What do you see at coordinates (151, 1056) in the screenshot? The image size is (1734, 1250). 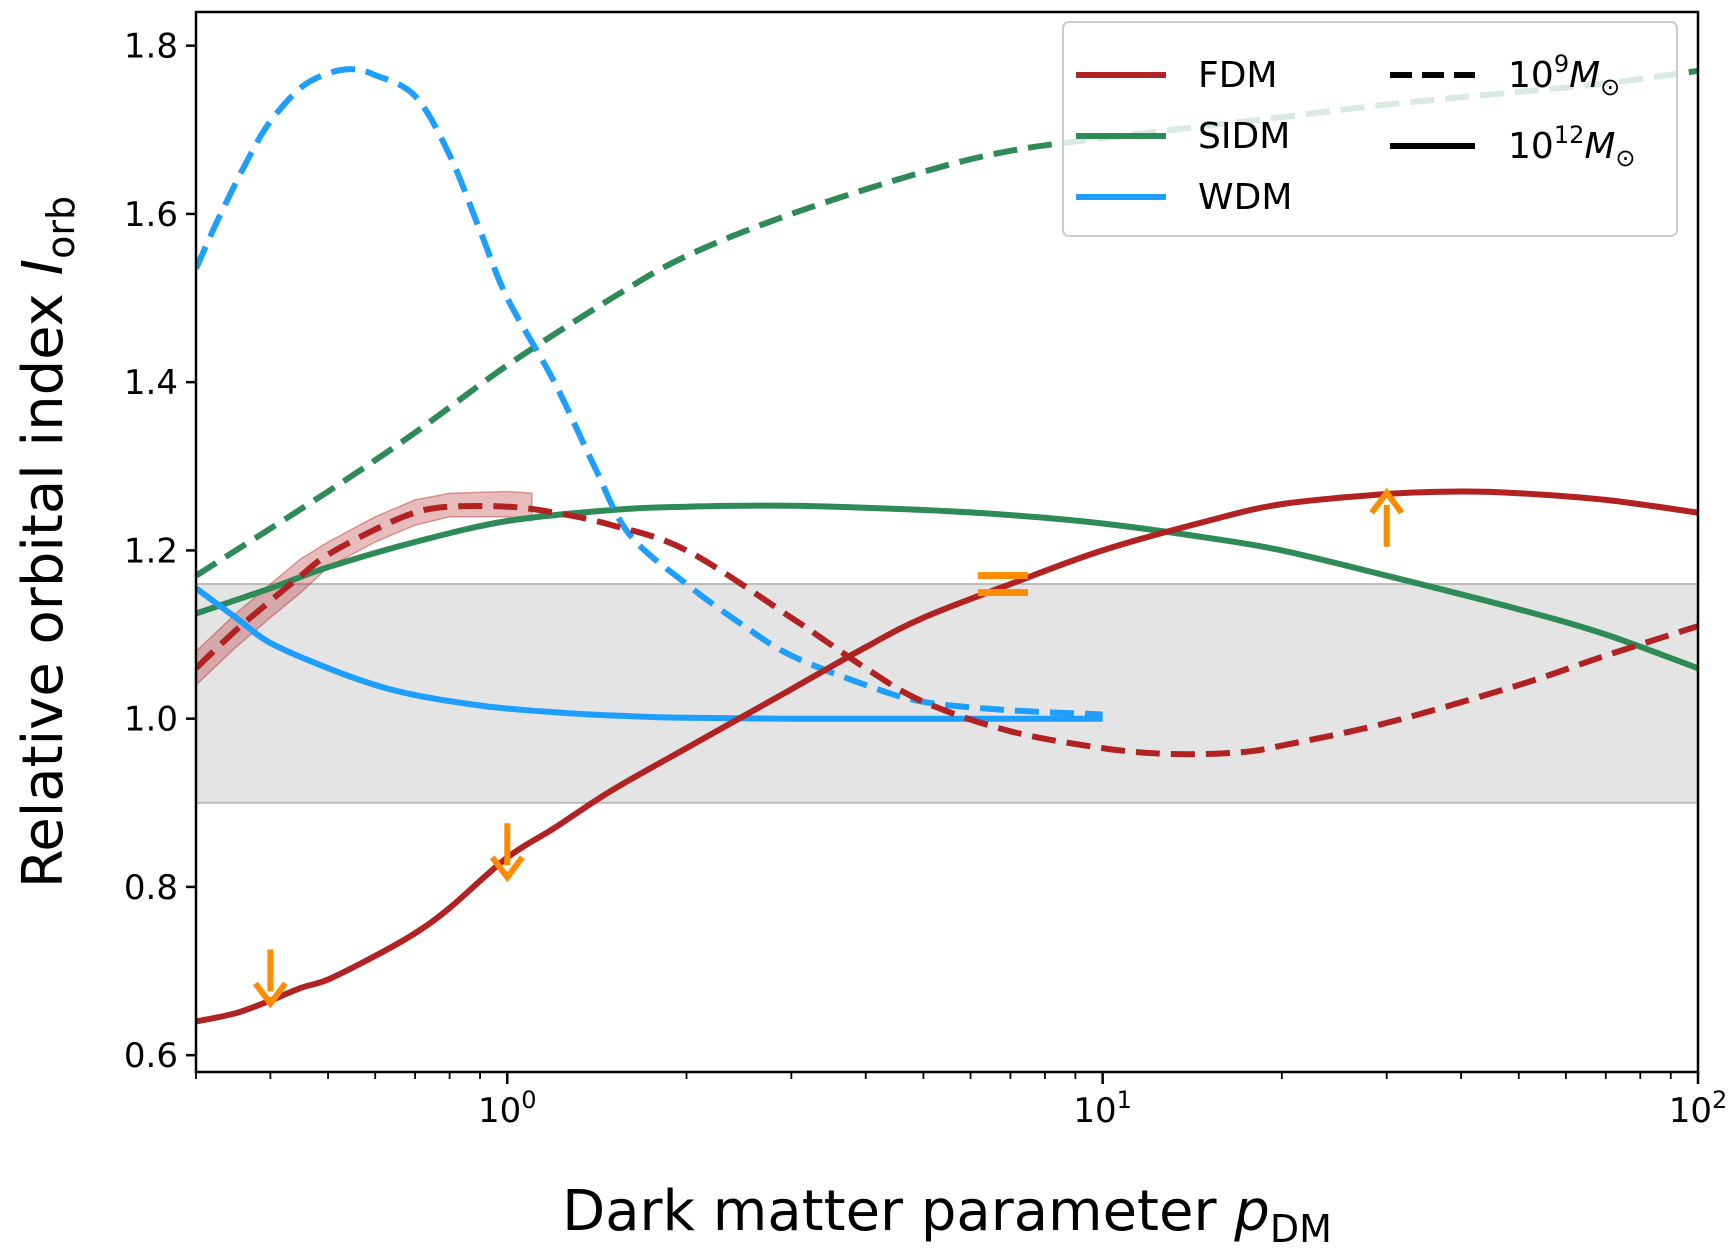 I see `y-tick-label: 0.6` at bounding box center [151, 1056].